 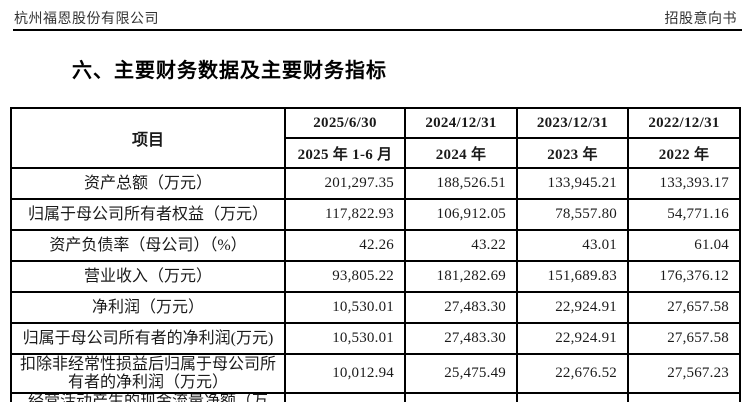 I want to click on cell-value: 43.01, so click(x=572, y=245).